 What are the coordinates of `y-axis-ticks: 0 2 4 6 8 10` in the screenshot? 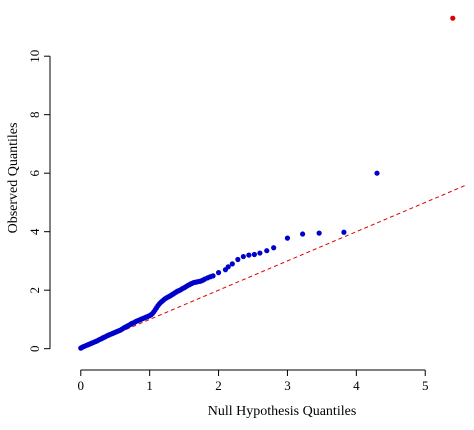 It's located at (38, 201).